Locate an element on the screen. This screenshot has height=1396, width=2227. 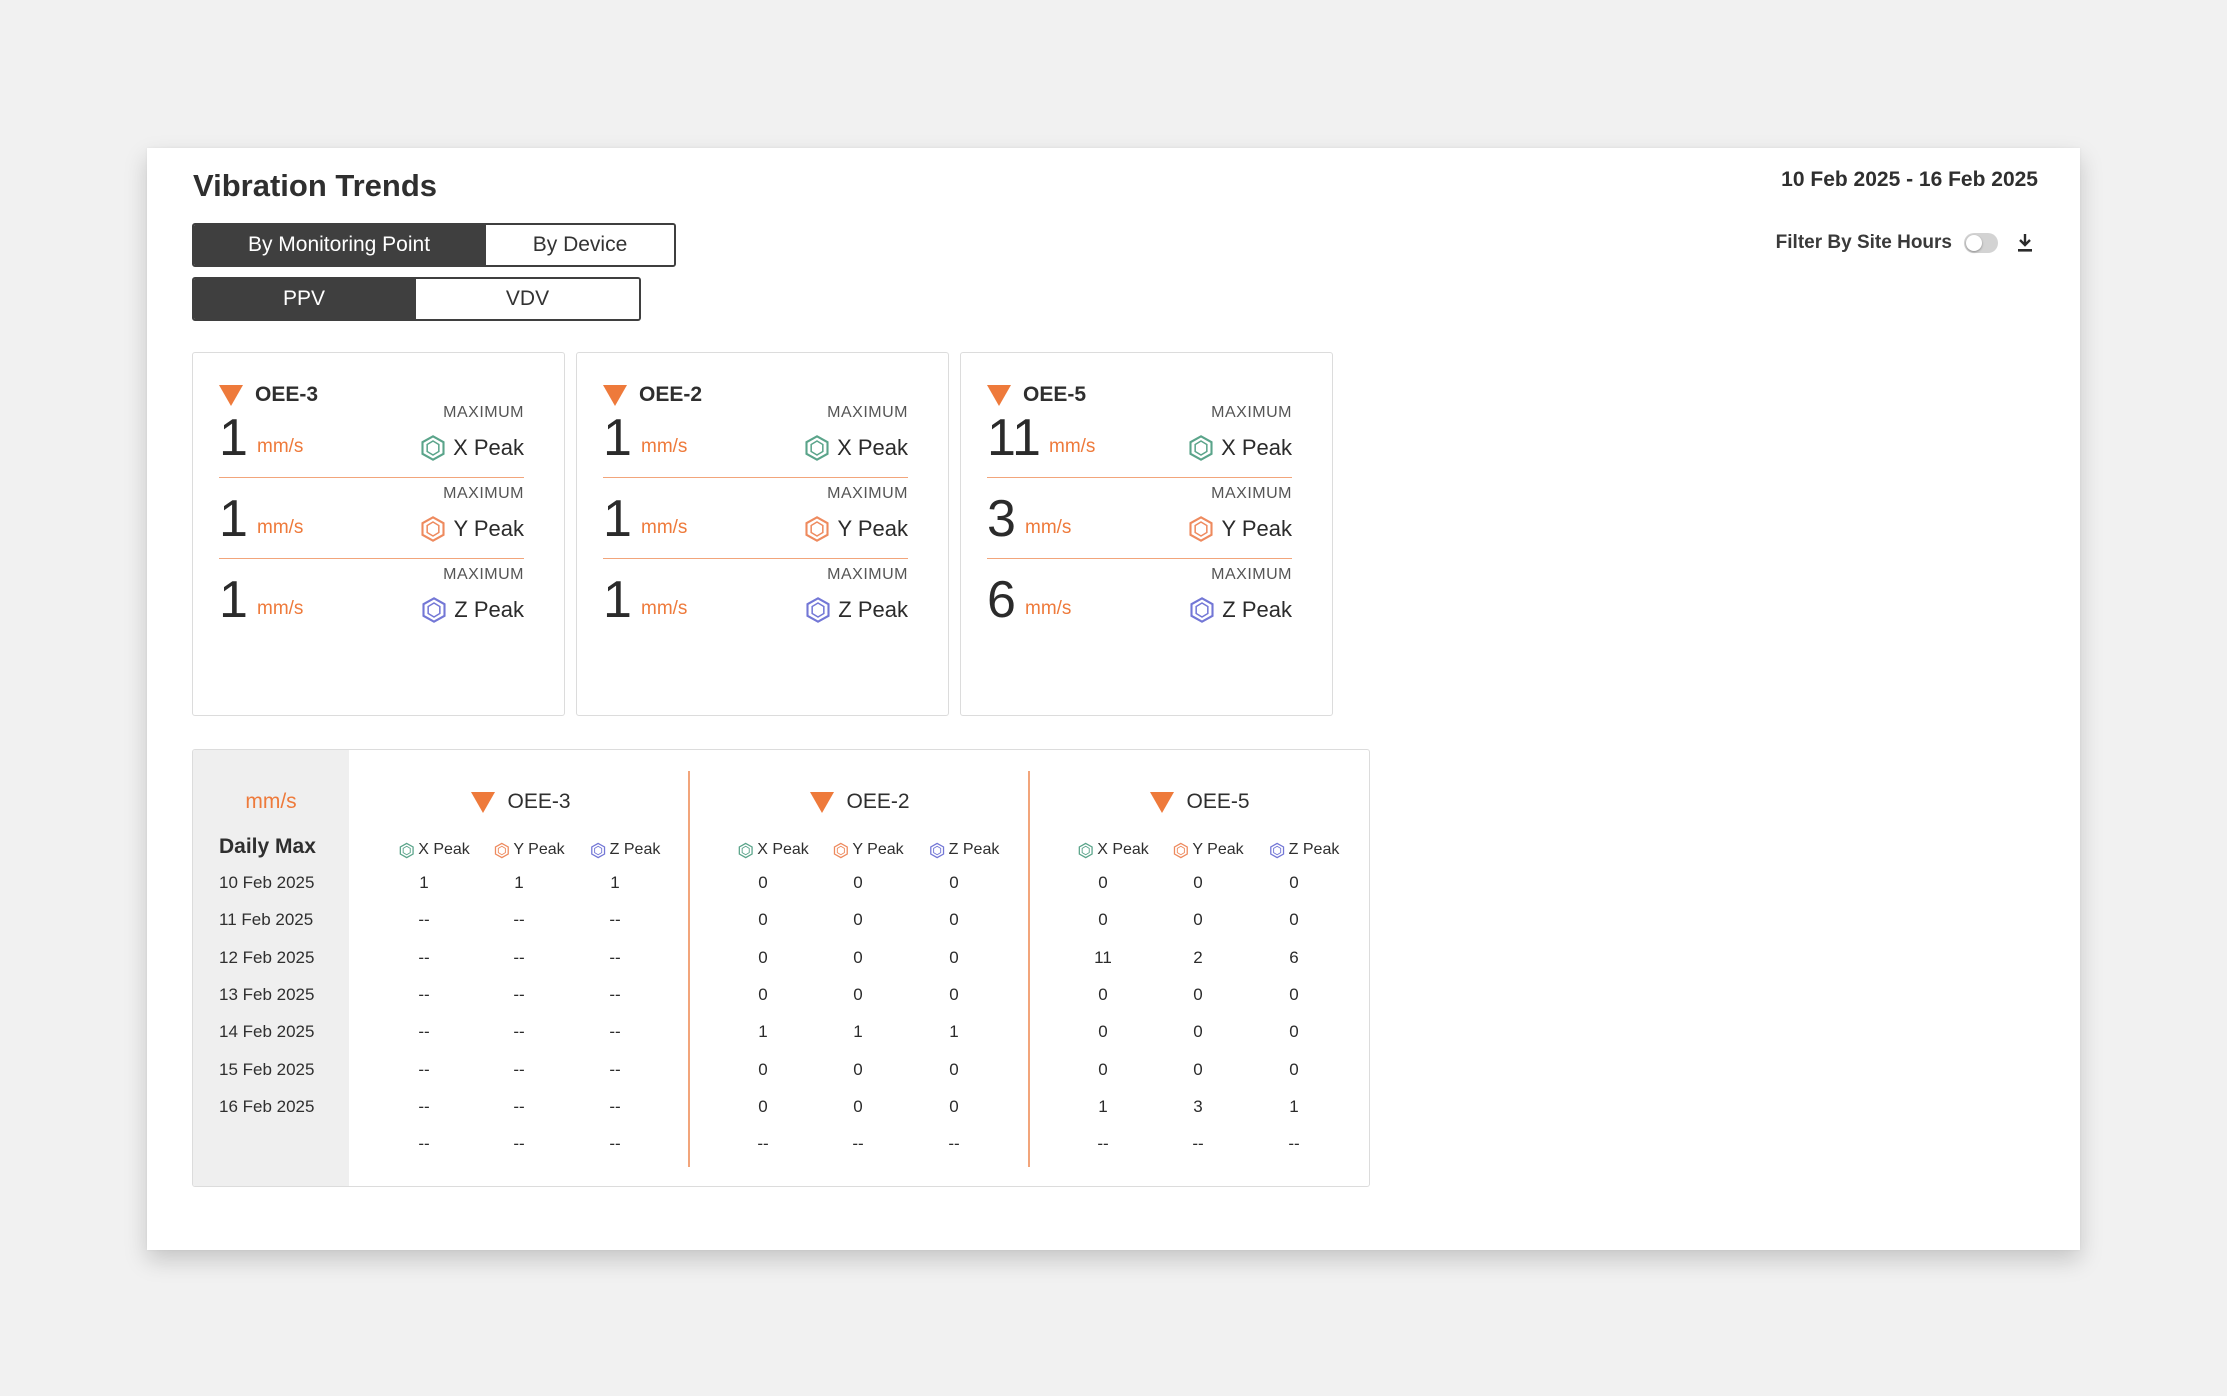
metric-row: 11 mm/s MAXIMUM X Peak is located at coordinates (1139, 438).